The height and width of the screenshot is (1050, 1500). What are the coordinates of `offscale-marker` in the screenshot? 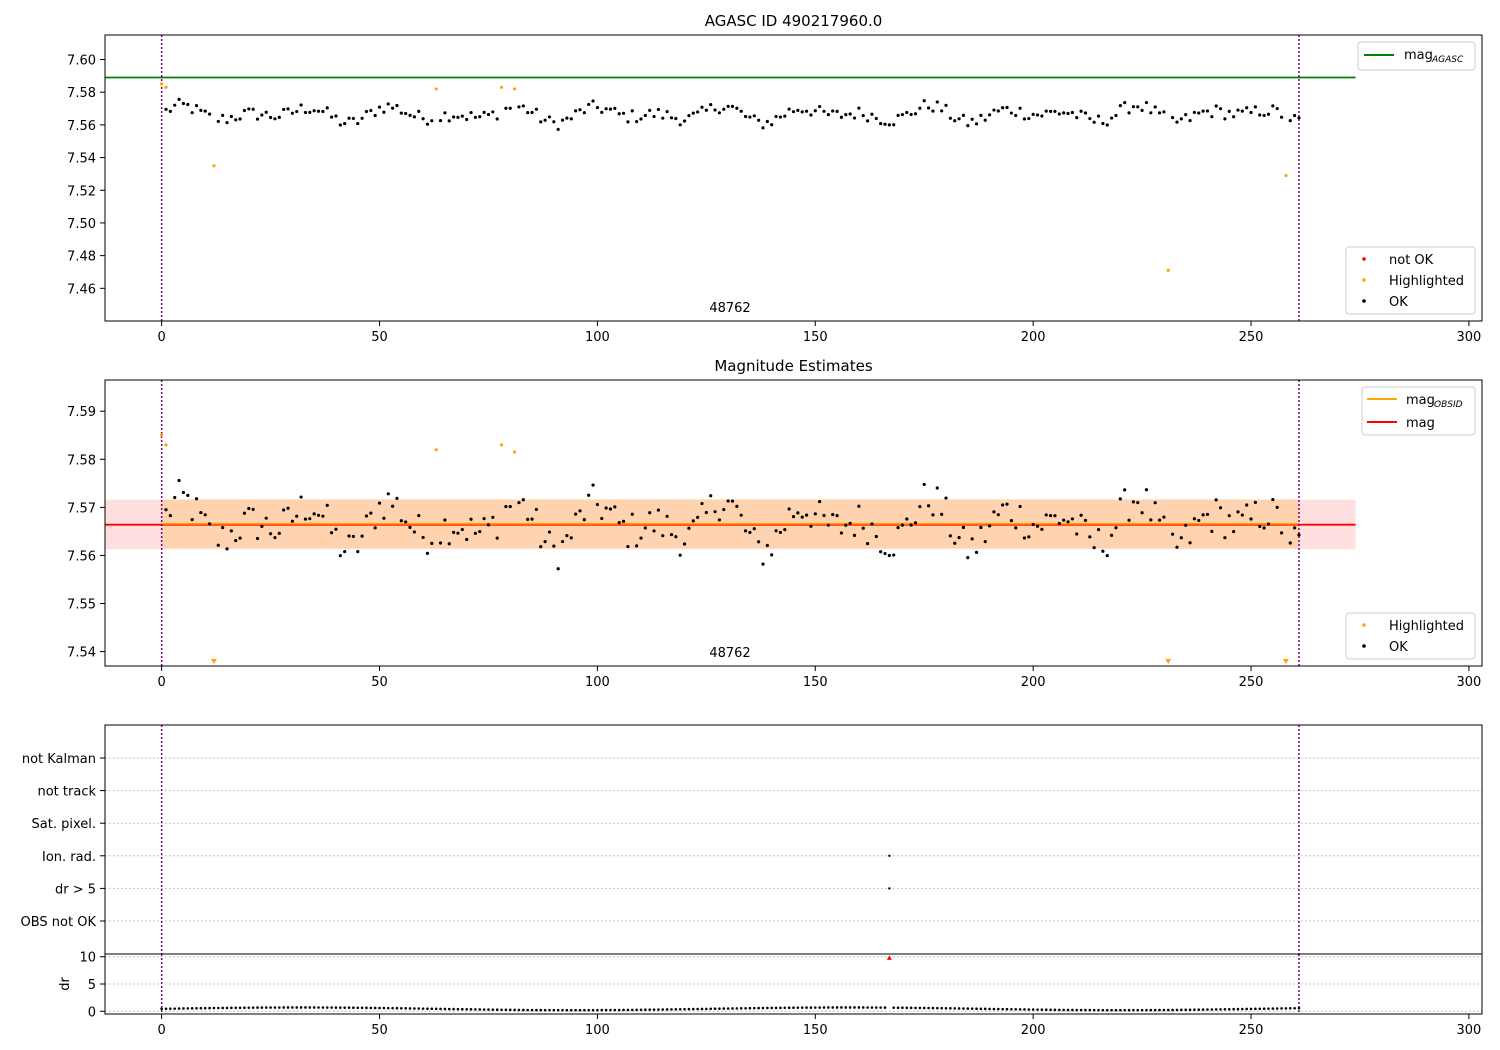 It's located at (1168, 661).